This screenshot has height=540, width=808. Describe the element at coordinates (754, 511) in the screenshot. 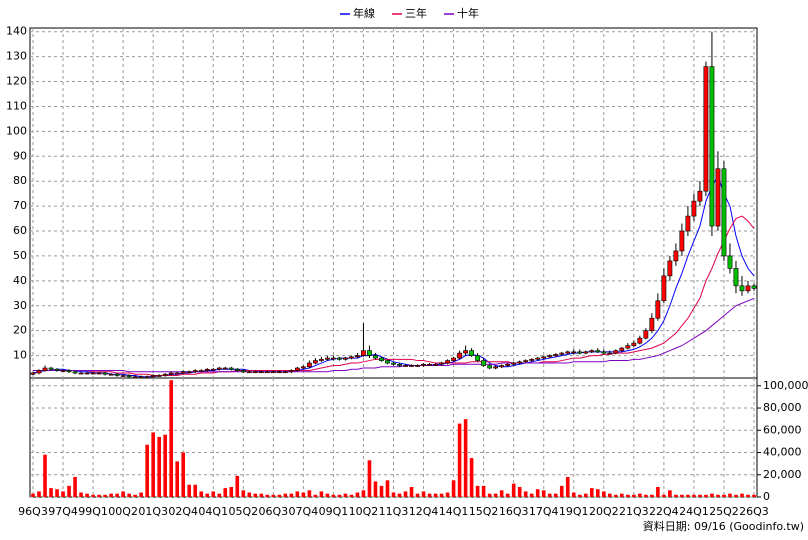

I see `x-tick-label: 26Q3` at that location.